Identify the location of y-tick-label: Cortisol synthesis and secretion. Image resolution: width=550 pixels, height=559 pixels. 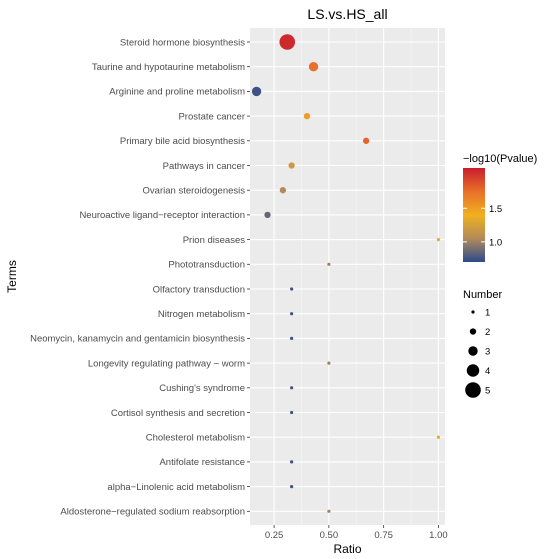
(178, 413).